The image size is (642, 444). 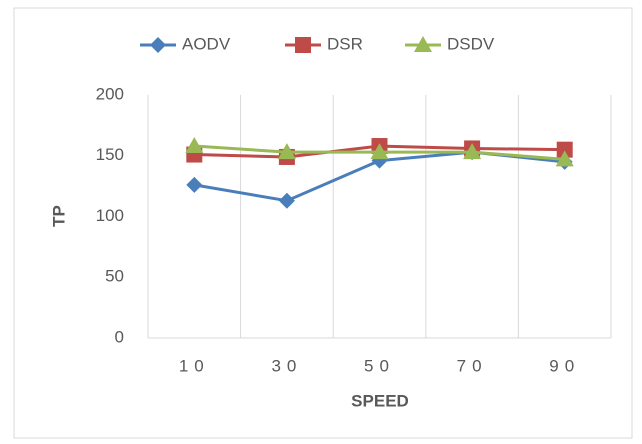 What do you see at coordinates (345, 43) in the screenshot?
I see `legend-label: DSR` at bounding box center [345, 43].